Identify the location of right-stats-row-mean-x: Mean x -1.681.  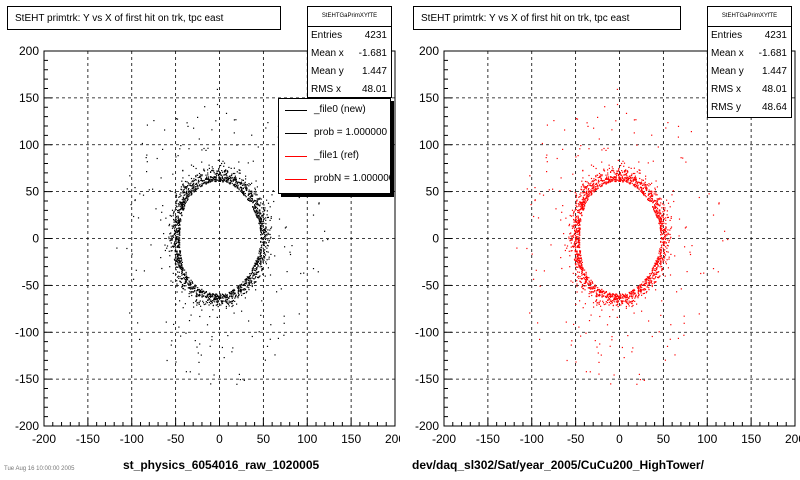
(749, 53).